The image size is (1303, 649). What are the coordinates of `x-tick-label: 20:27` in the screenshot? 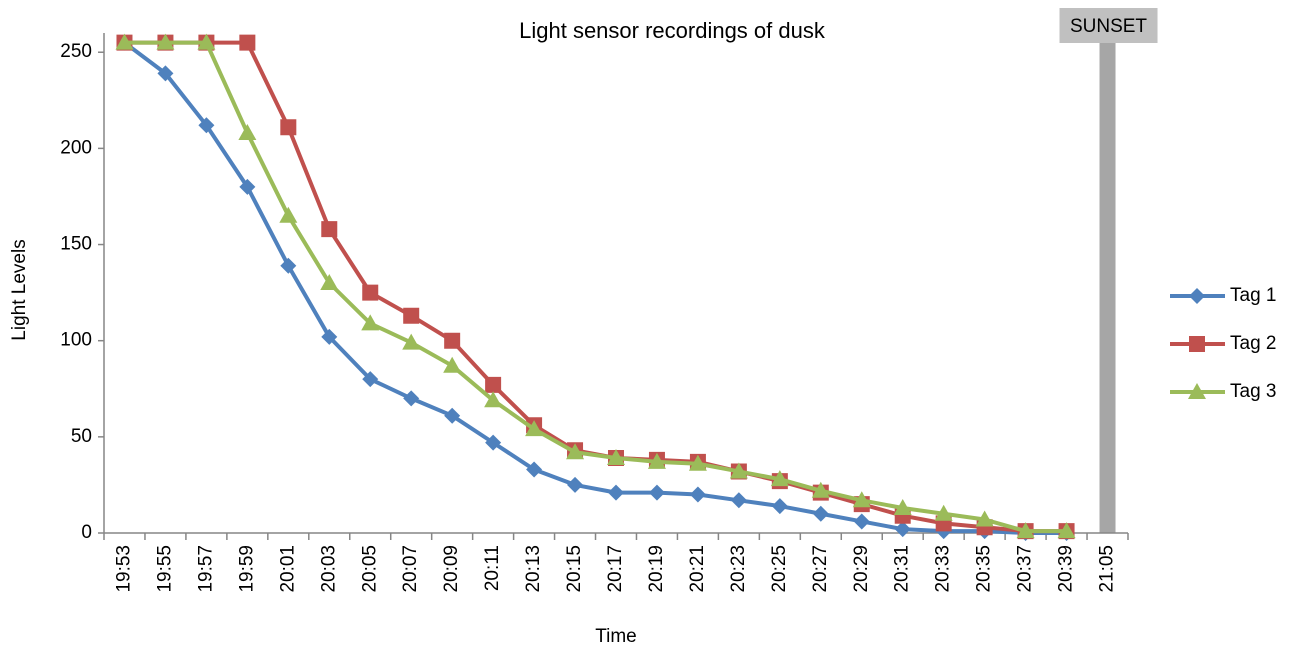 It's located at (820, 569).